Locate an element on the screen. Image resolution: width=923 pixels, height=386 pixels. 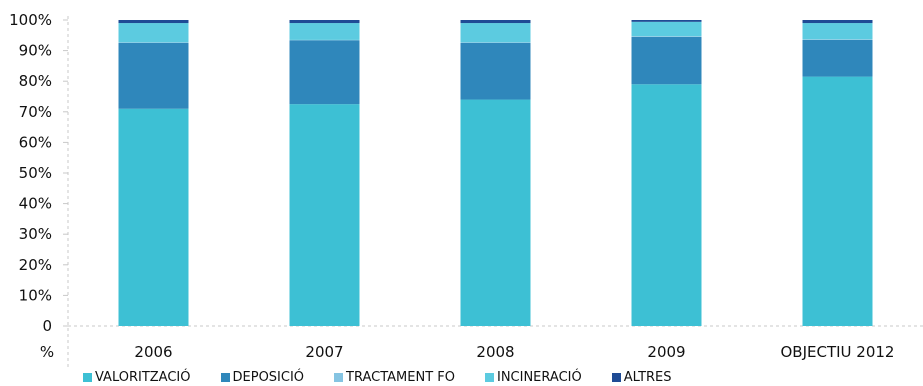
x-axis: 2006 2007 2008 2009 OBJECTIU 2012 is located at coordinates (514, 352).